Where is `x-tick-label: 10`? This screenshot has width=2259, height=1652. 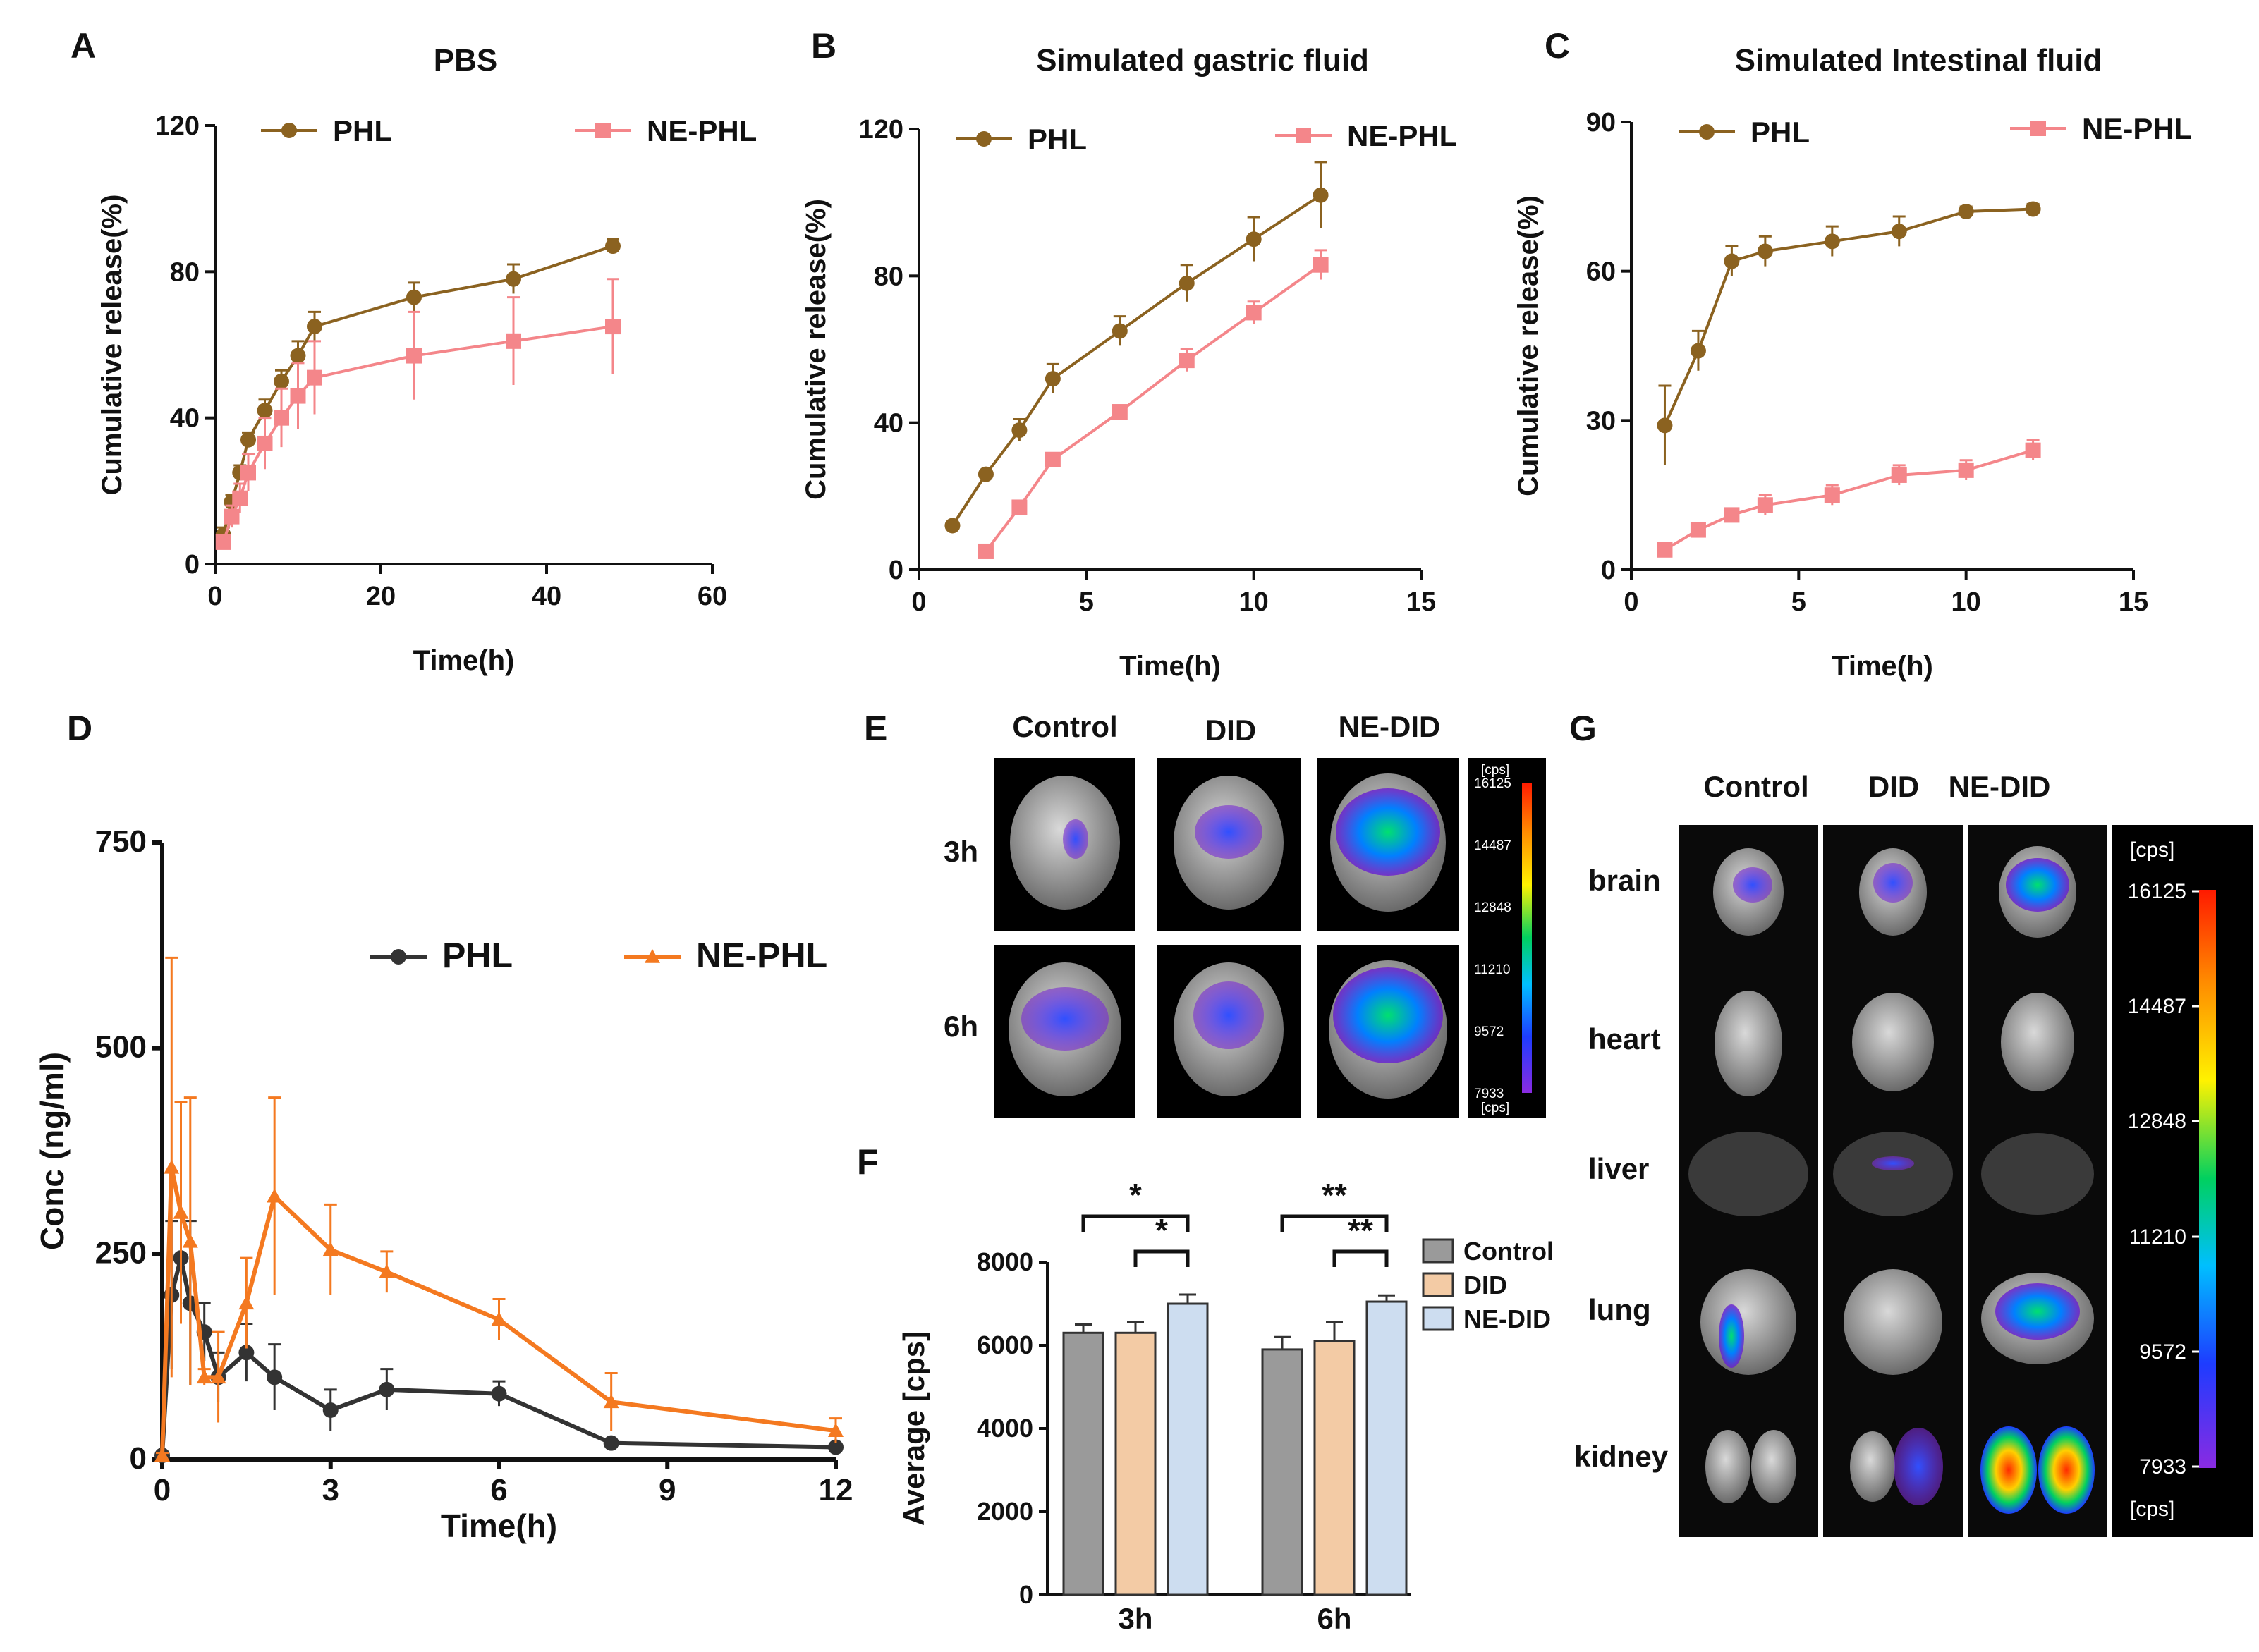
x-tick-label: 10 is located at coordinates (1966, 602).